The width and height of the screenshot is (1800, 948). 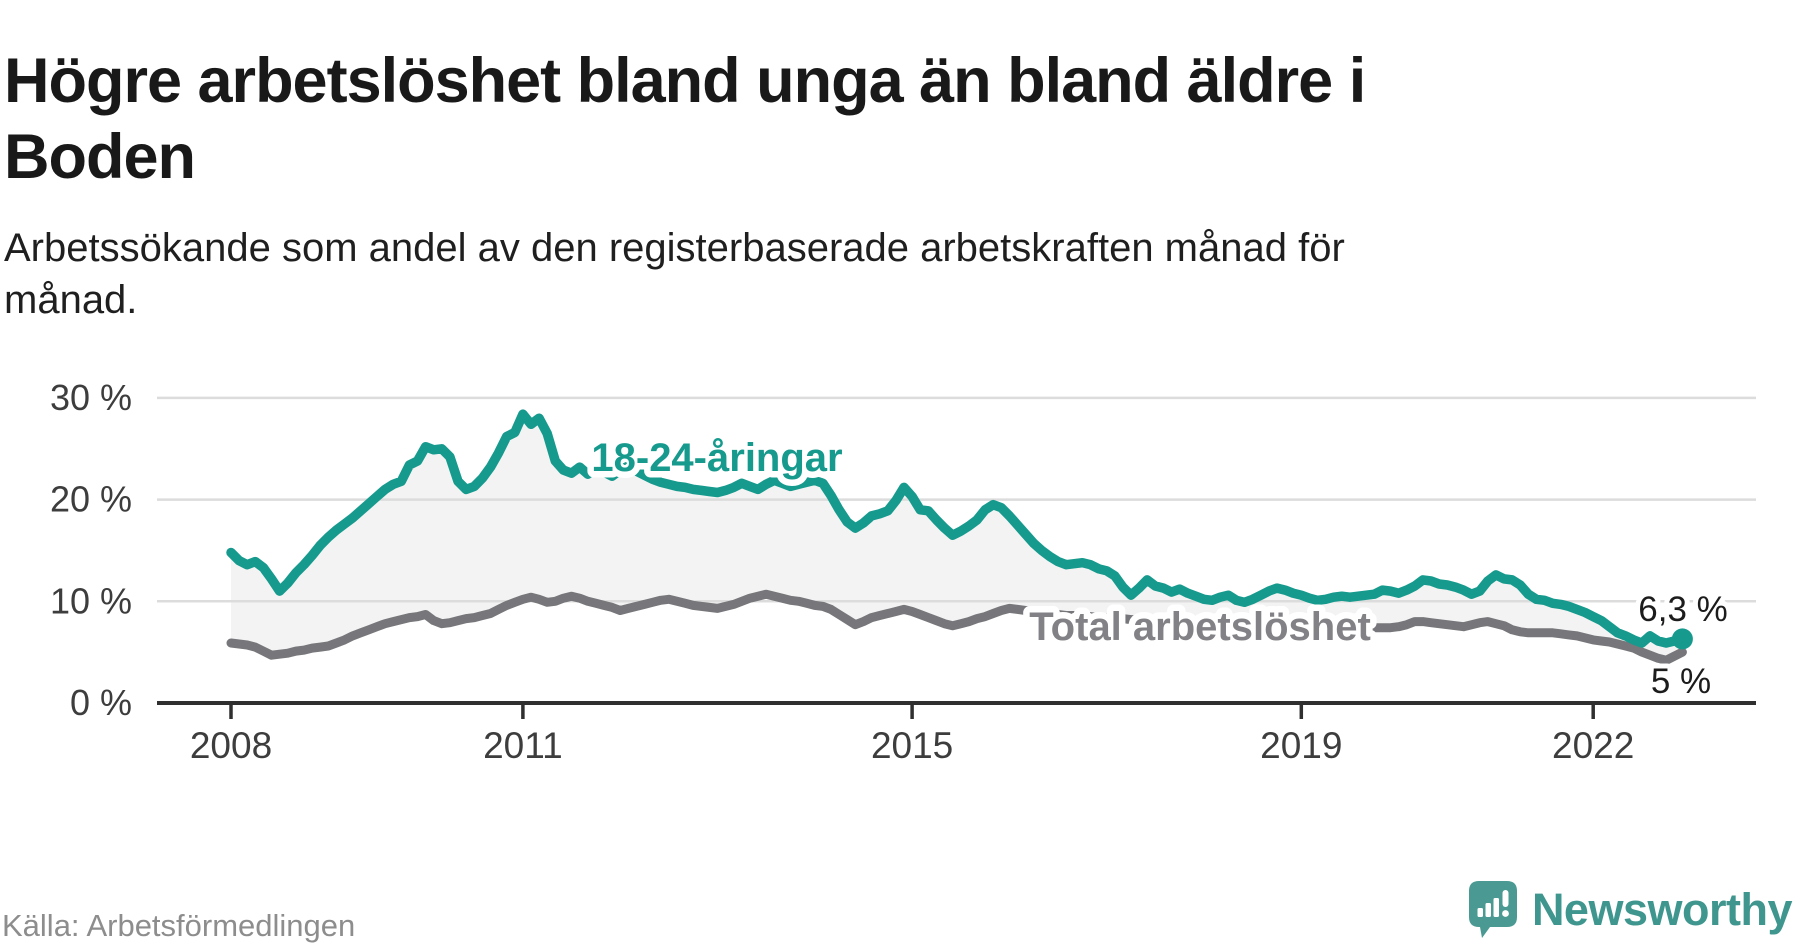 I want to click on youth-end-dot, so click(x=1682, y=639).